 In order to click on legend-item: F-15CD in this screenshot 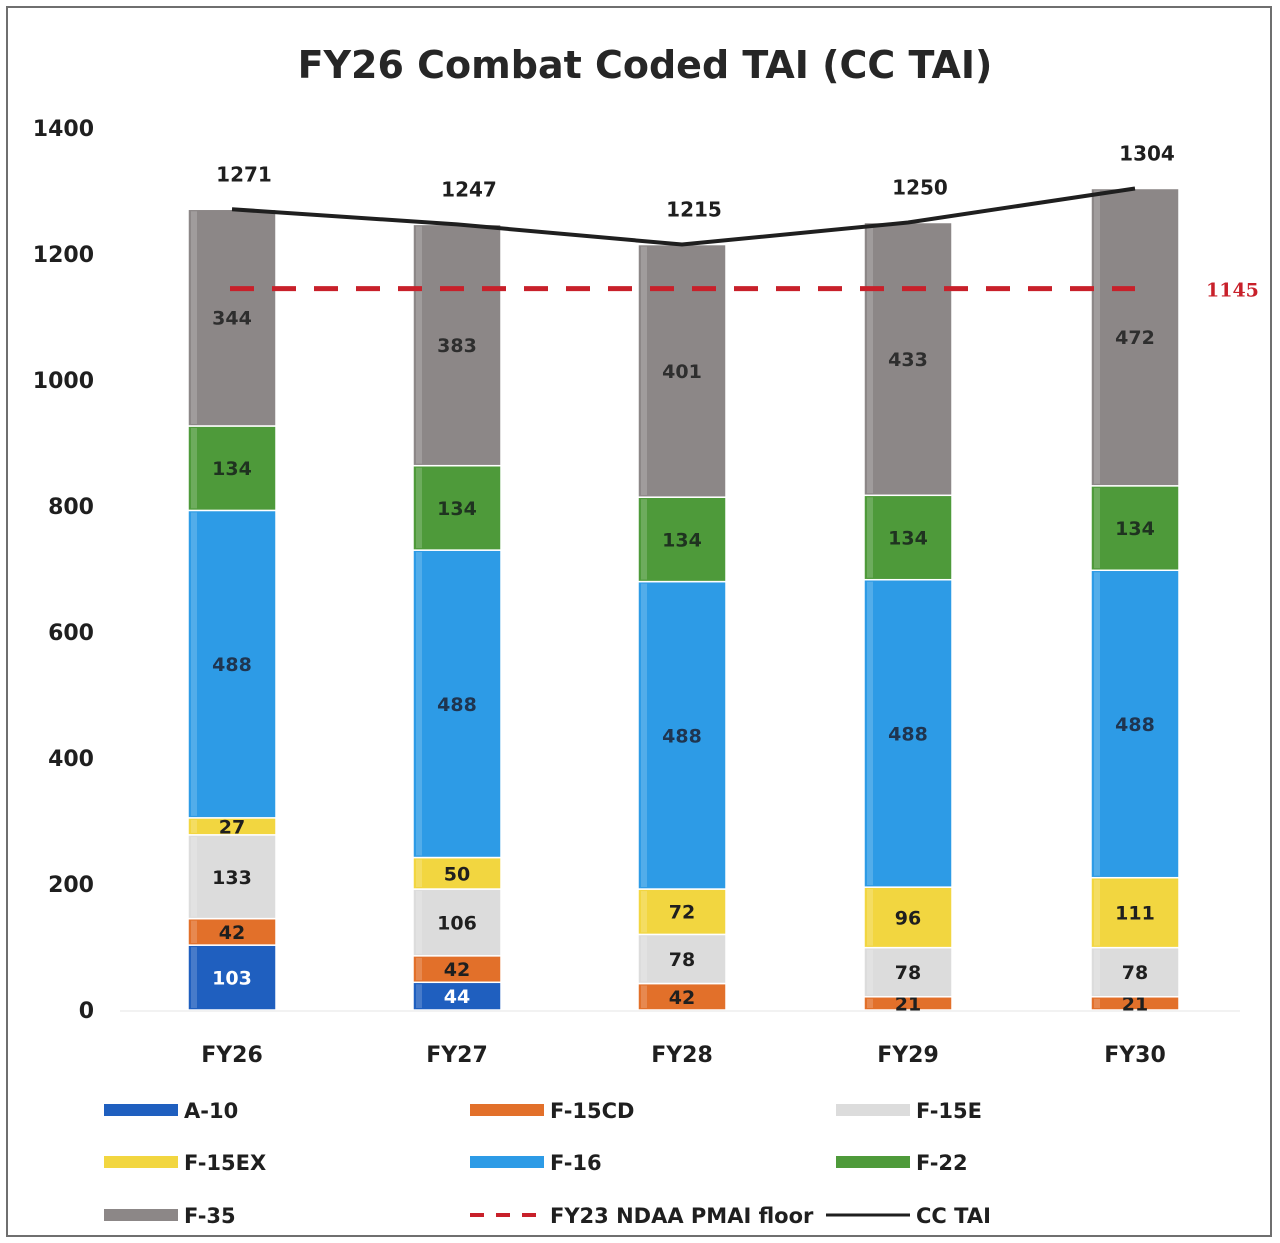, I will do `click(552, 1111)`.